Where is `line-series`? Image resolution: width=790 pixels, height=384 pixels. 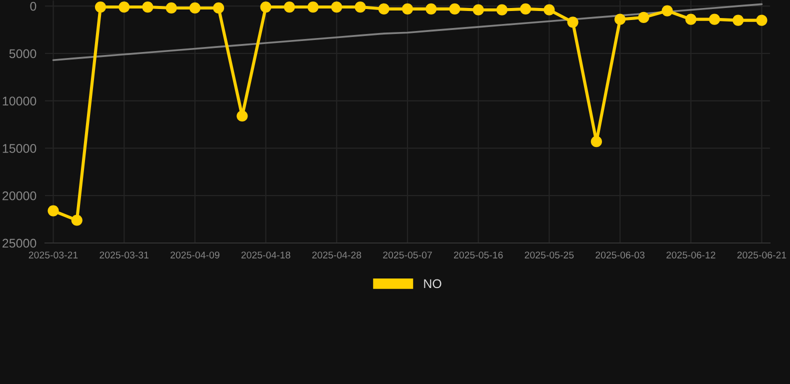
line-series is located at coordinates (407, 32).